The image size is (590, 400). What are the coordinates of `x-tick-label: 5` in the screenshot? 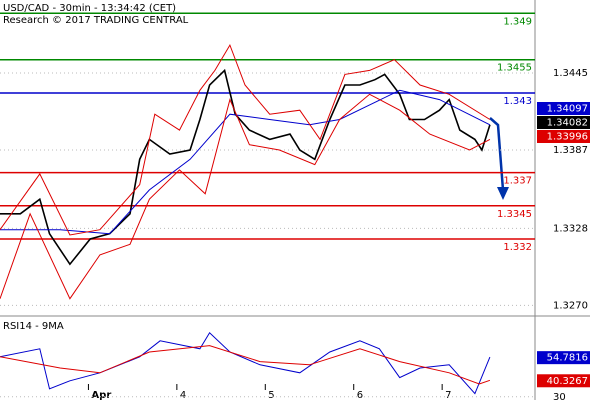 It's located at (271, 395).